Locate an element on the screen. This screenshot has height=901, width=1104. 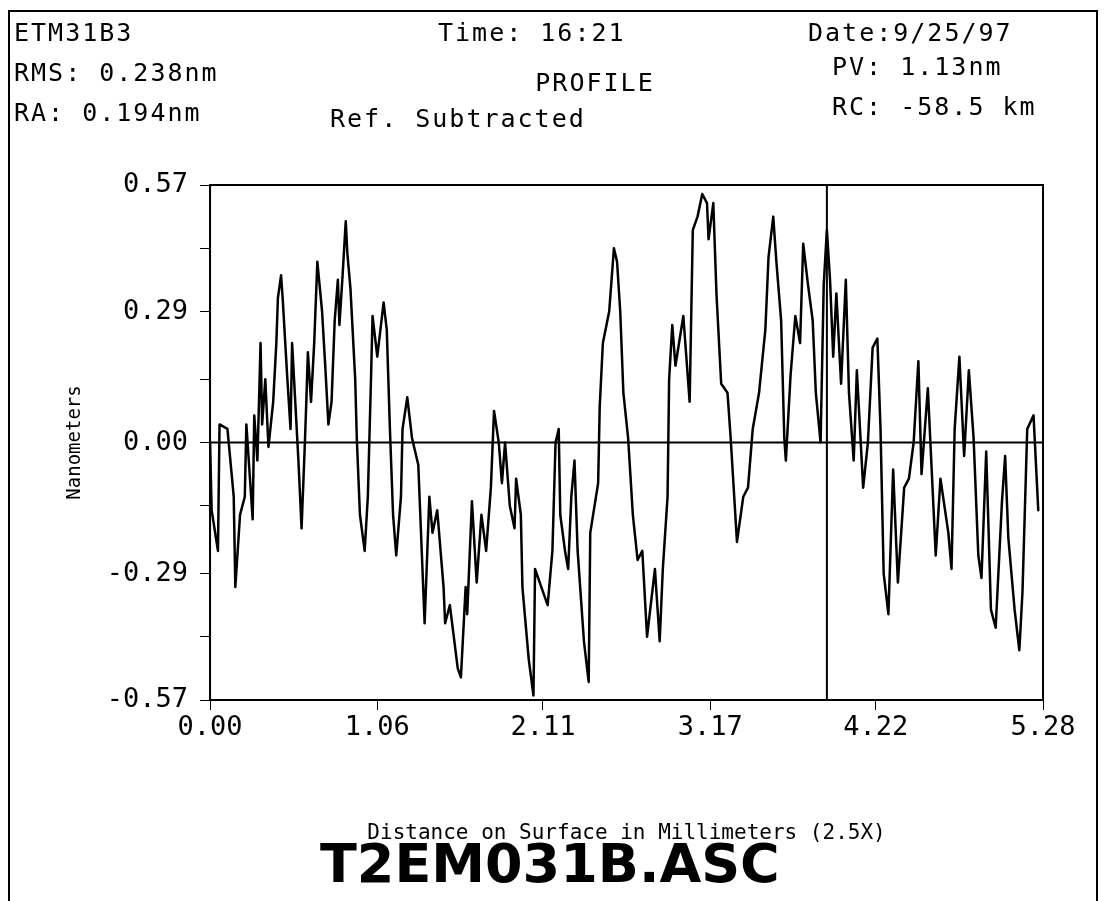
text: RMS: 0.238nm is located at coordinates (116, 72).